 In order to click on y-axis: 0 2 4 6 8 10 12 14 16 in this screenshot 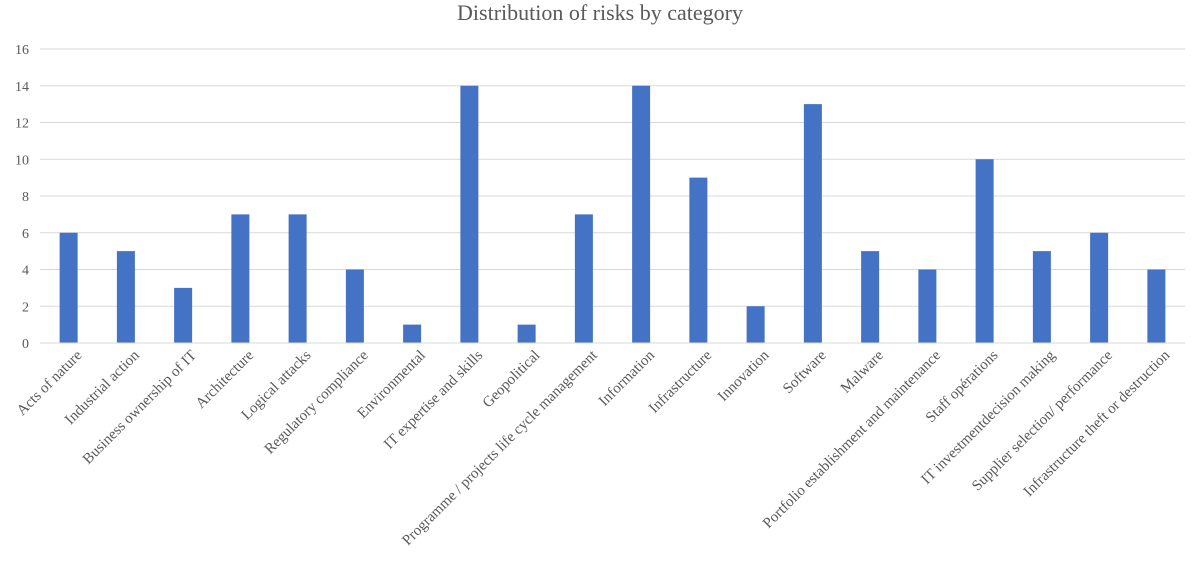, I will do `click(22, 197)`.